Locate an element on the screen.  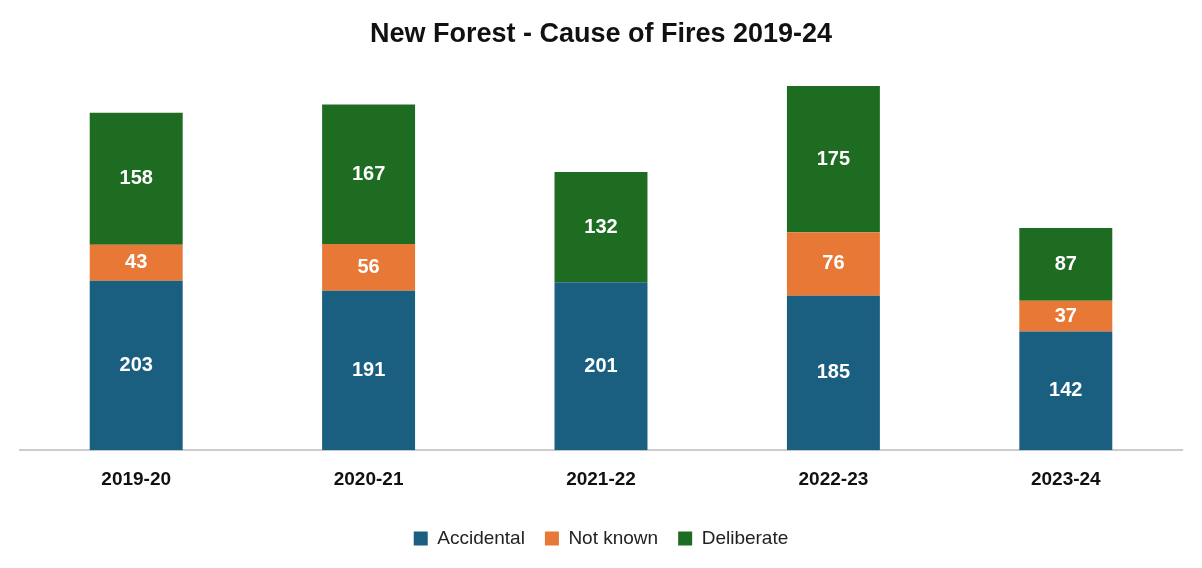
data-label: 132 is located at coordinates (601, 225).